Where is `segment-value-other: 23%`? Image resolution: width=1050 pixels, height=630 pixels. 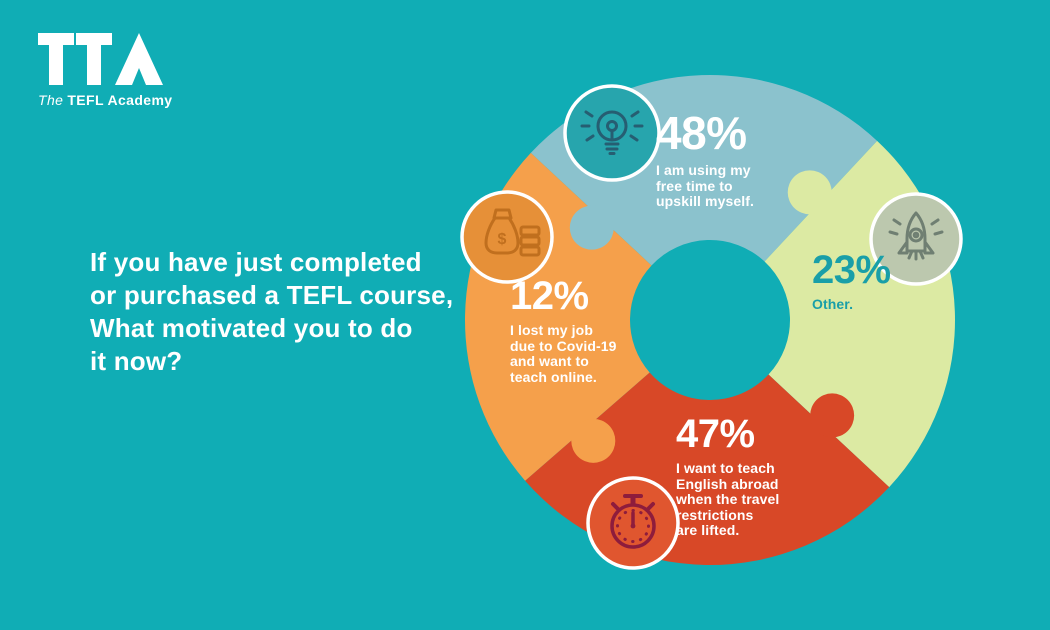 segment-value-other: 23% is located at coordinates (851, 270).